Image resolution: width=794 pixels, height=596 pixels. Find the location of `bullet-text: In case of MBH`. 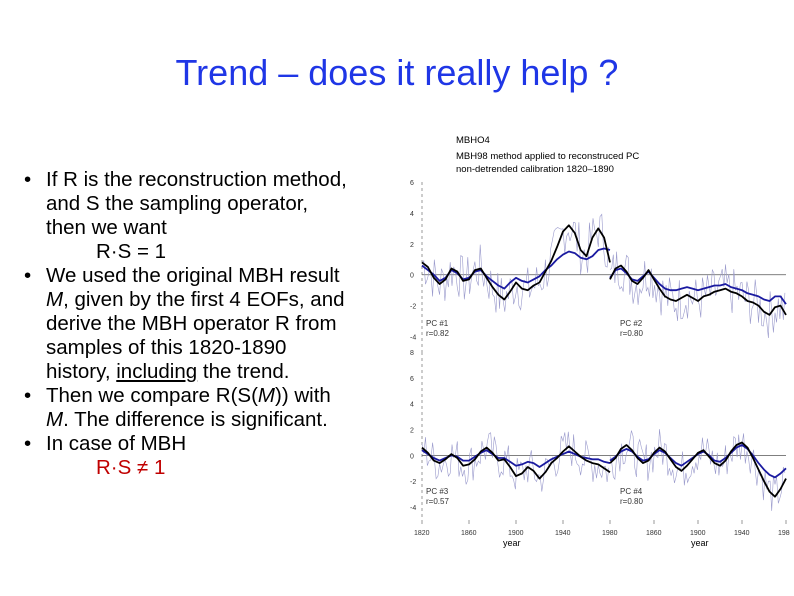

bullet-text: In case of MBH is located at coordinates (116, 443).